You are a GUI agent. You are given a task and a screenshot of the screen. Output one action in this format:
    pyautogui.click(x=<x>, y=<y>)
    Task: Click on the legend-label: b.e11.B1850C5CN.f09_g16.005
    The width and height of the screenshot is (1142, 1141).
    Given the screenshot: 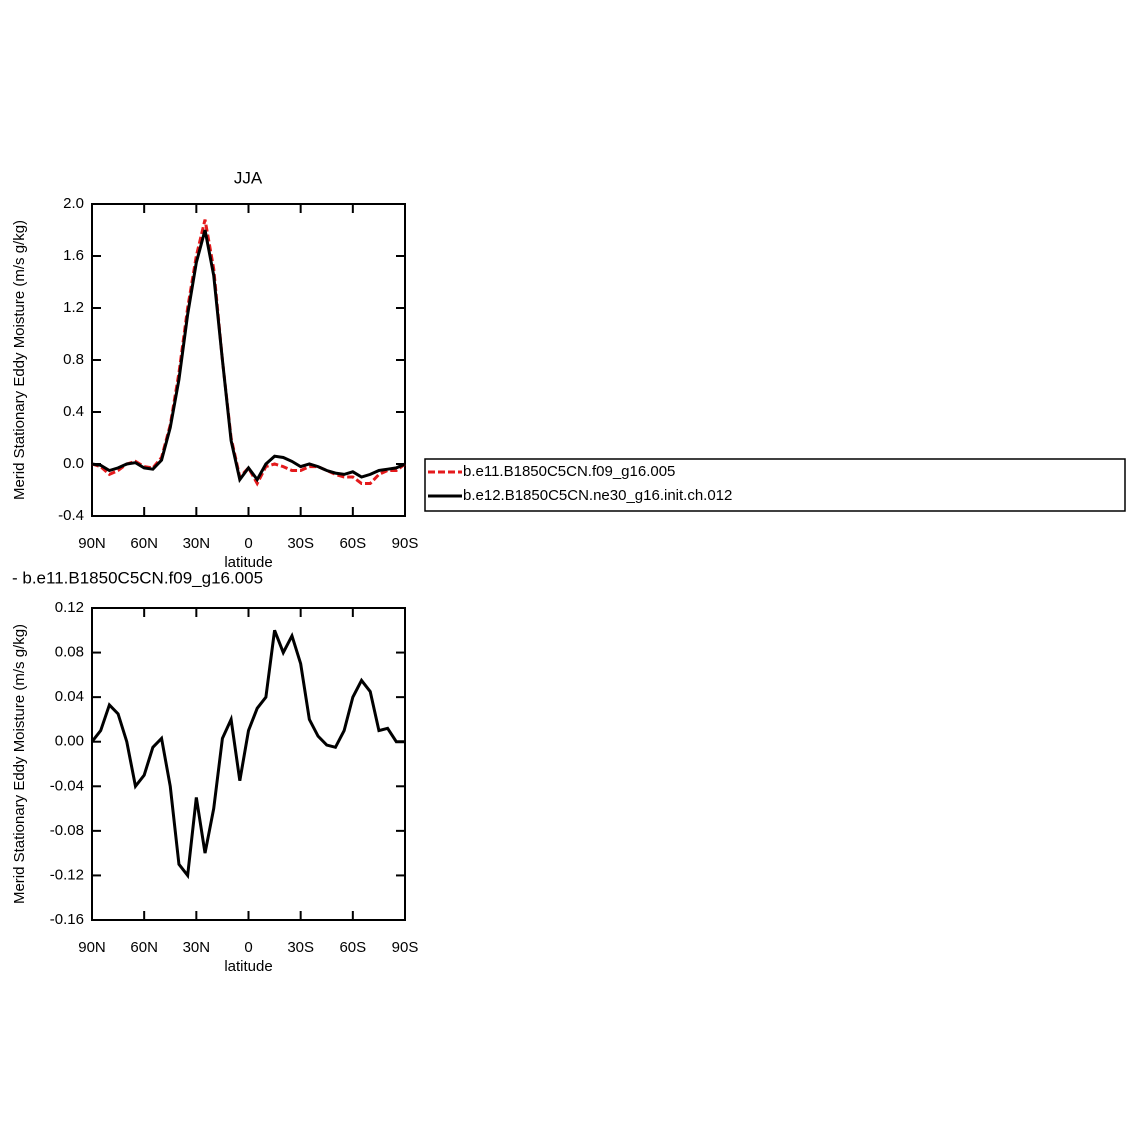 What is the action you would take?
    pyautogui.click(x=569, y=471)
    